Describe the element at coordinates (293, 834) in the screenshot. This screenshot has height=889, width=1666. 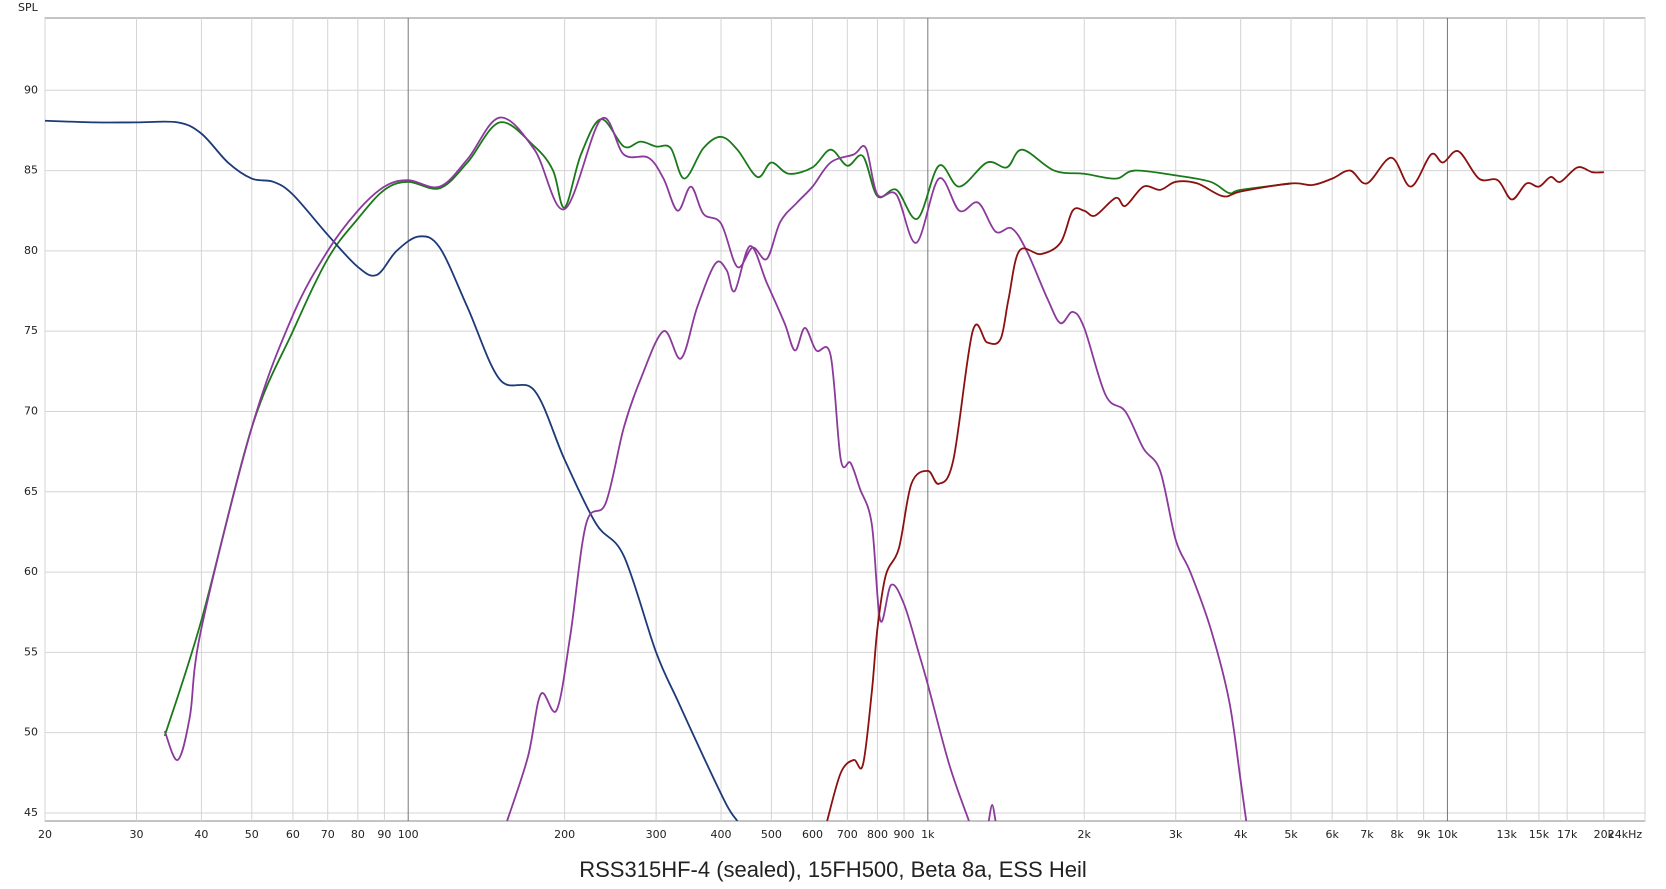
I see `x-tick-label: 60` at that location.